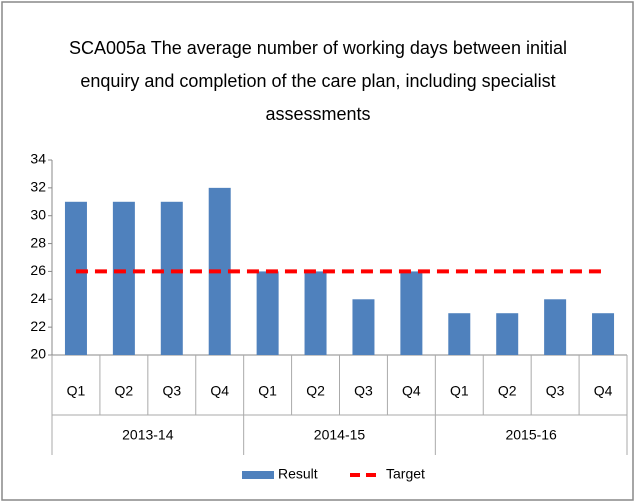 This screenshot has width=636, height=503. Describe the element at coordinates (258, 475) in the screenshot. I see `legend-swatch` at that location.